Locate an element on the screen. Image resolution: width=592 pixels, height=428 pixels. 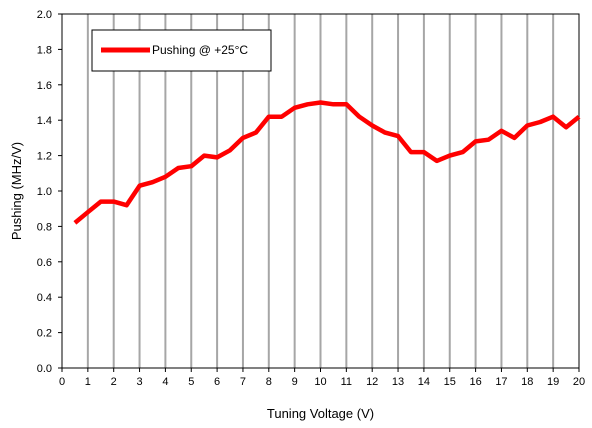
x-tick-label: 16 is located at coordinates (475, 382).